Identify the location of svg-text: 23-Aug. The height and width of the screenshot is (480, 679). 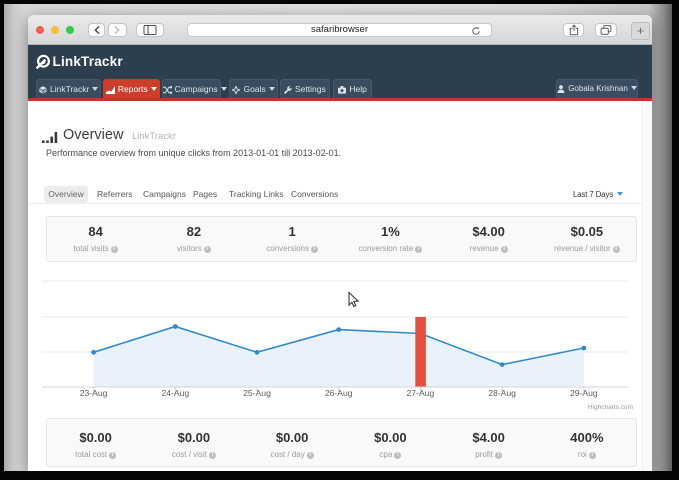
(94, 393).